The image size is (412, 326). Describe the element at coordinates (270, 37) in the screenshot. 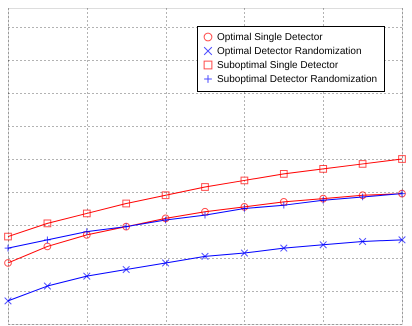

I see `legend-label: Optimal Single Detector` at that location.